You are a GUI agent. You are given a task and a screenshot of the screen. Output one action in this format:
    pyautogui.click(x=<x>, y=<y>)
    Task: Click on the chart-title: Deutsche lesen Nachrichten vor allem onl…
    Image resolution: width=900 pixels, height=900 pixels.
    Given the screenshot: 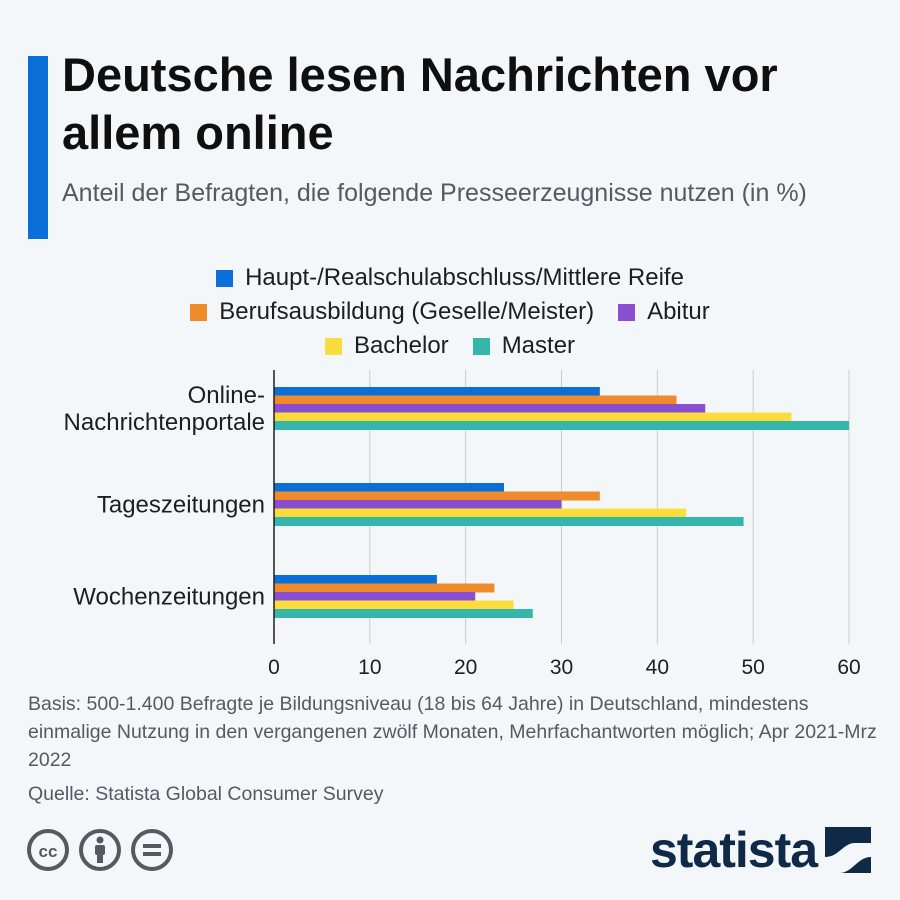 What is the action you would take?
    pyautogui.click(x=420, y=103)
    